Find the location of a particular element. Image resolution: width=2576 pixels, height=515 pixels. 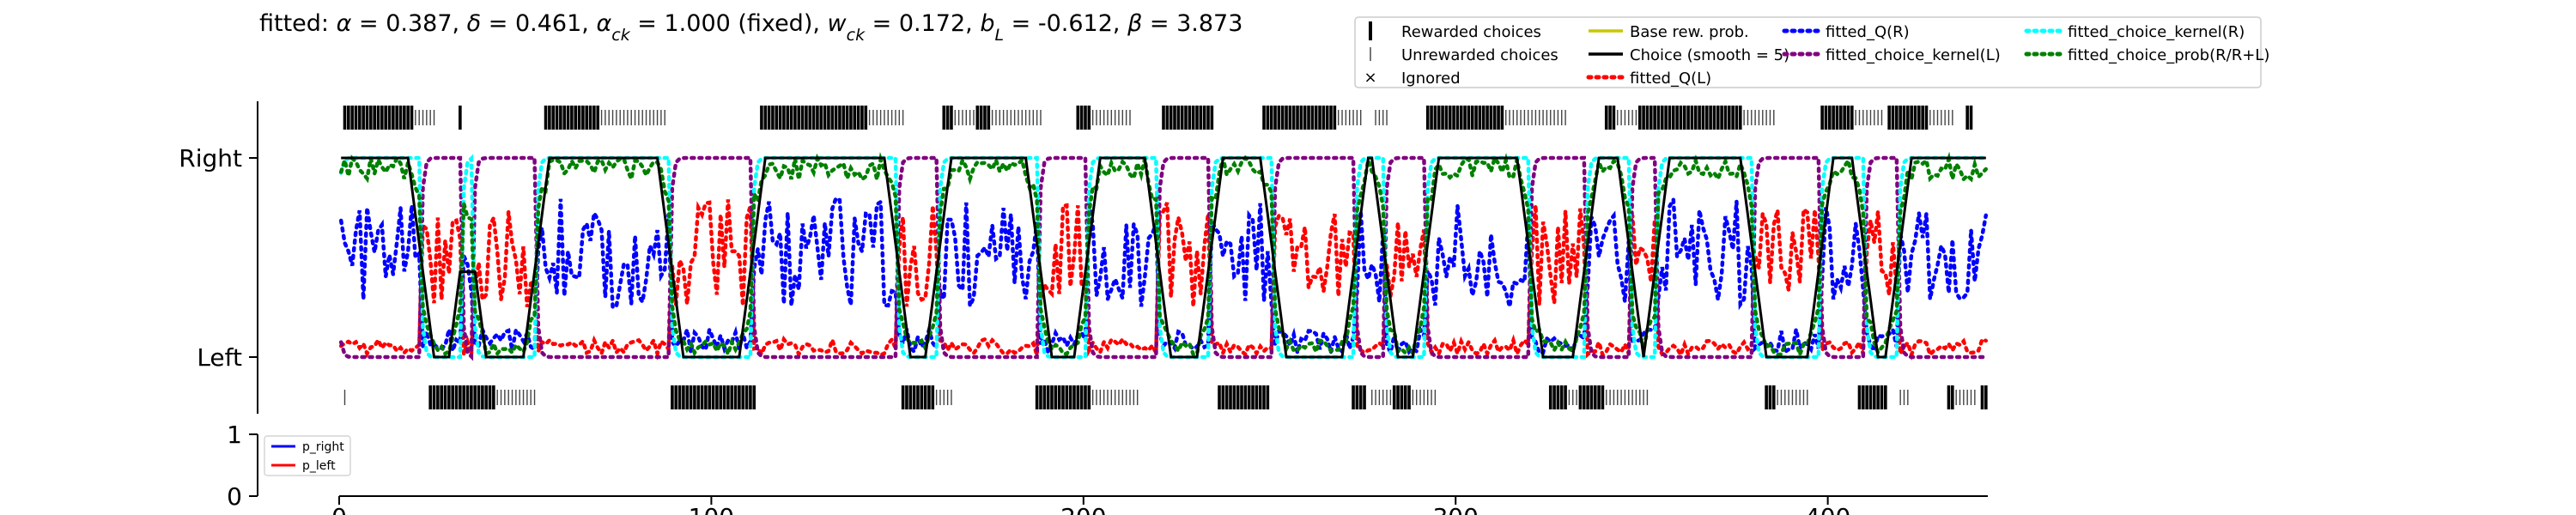

title-part-13: = -0.612, is located at coordinates (1065, 23).